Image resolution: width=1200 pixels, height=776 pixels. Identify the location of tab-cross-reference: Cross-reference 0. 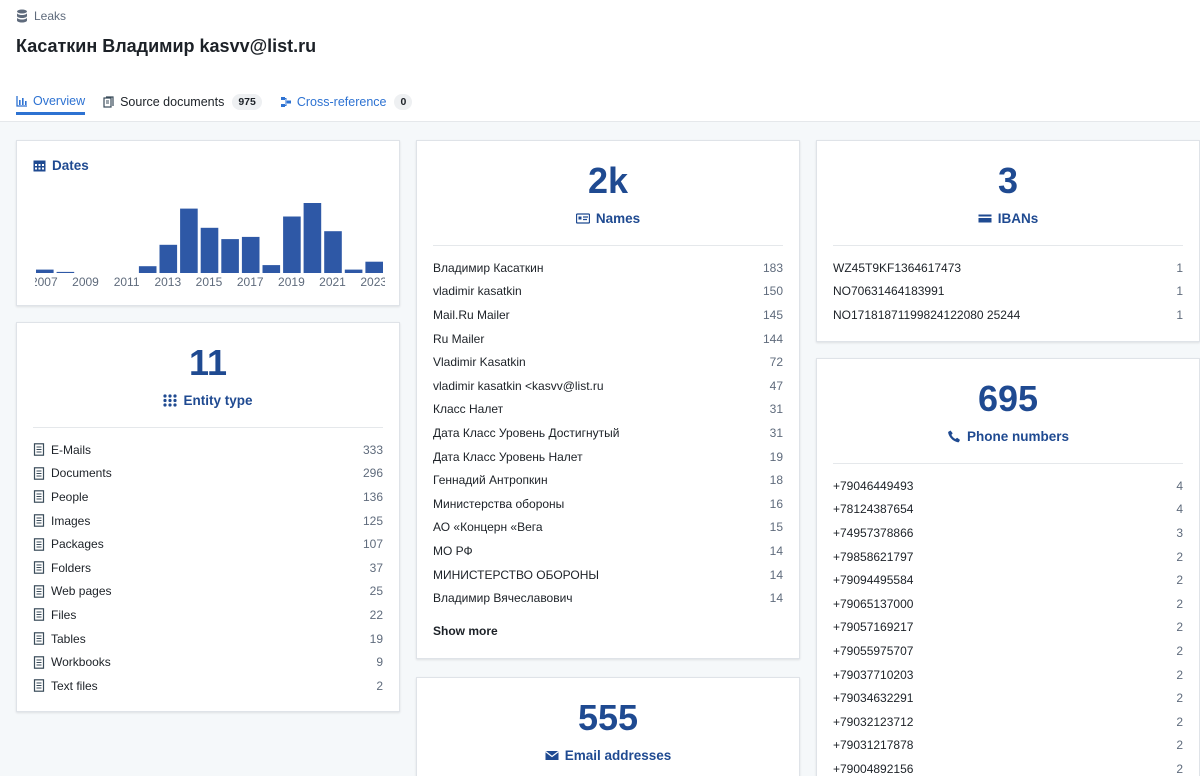
(346, 102).